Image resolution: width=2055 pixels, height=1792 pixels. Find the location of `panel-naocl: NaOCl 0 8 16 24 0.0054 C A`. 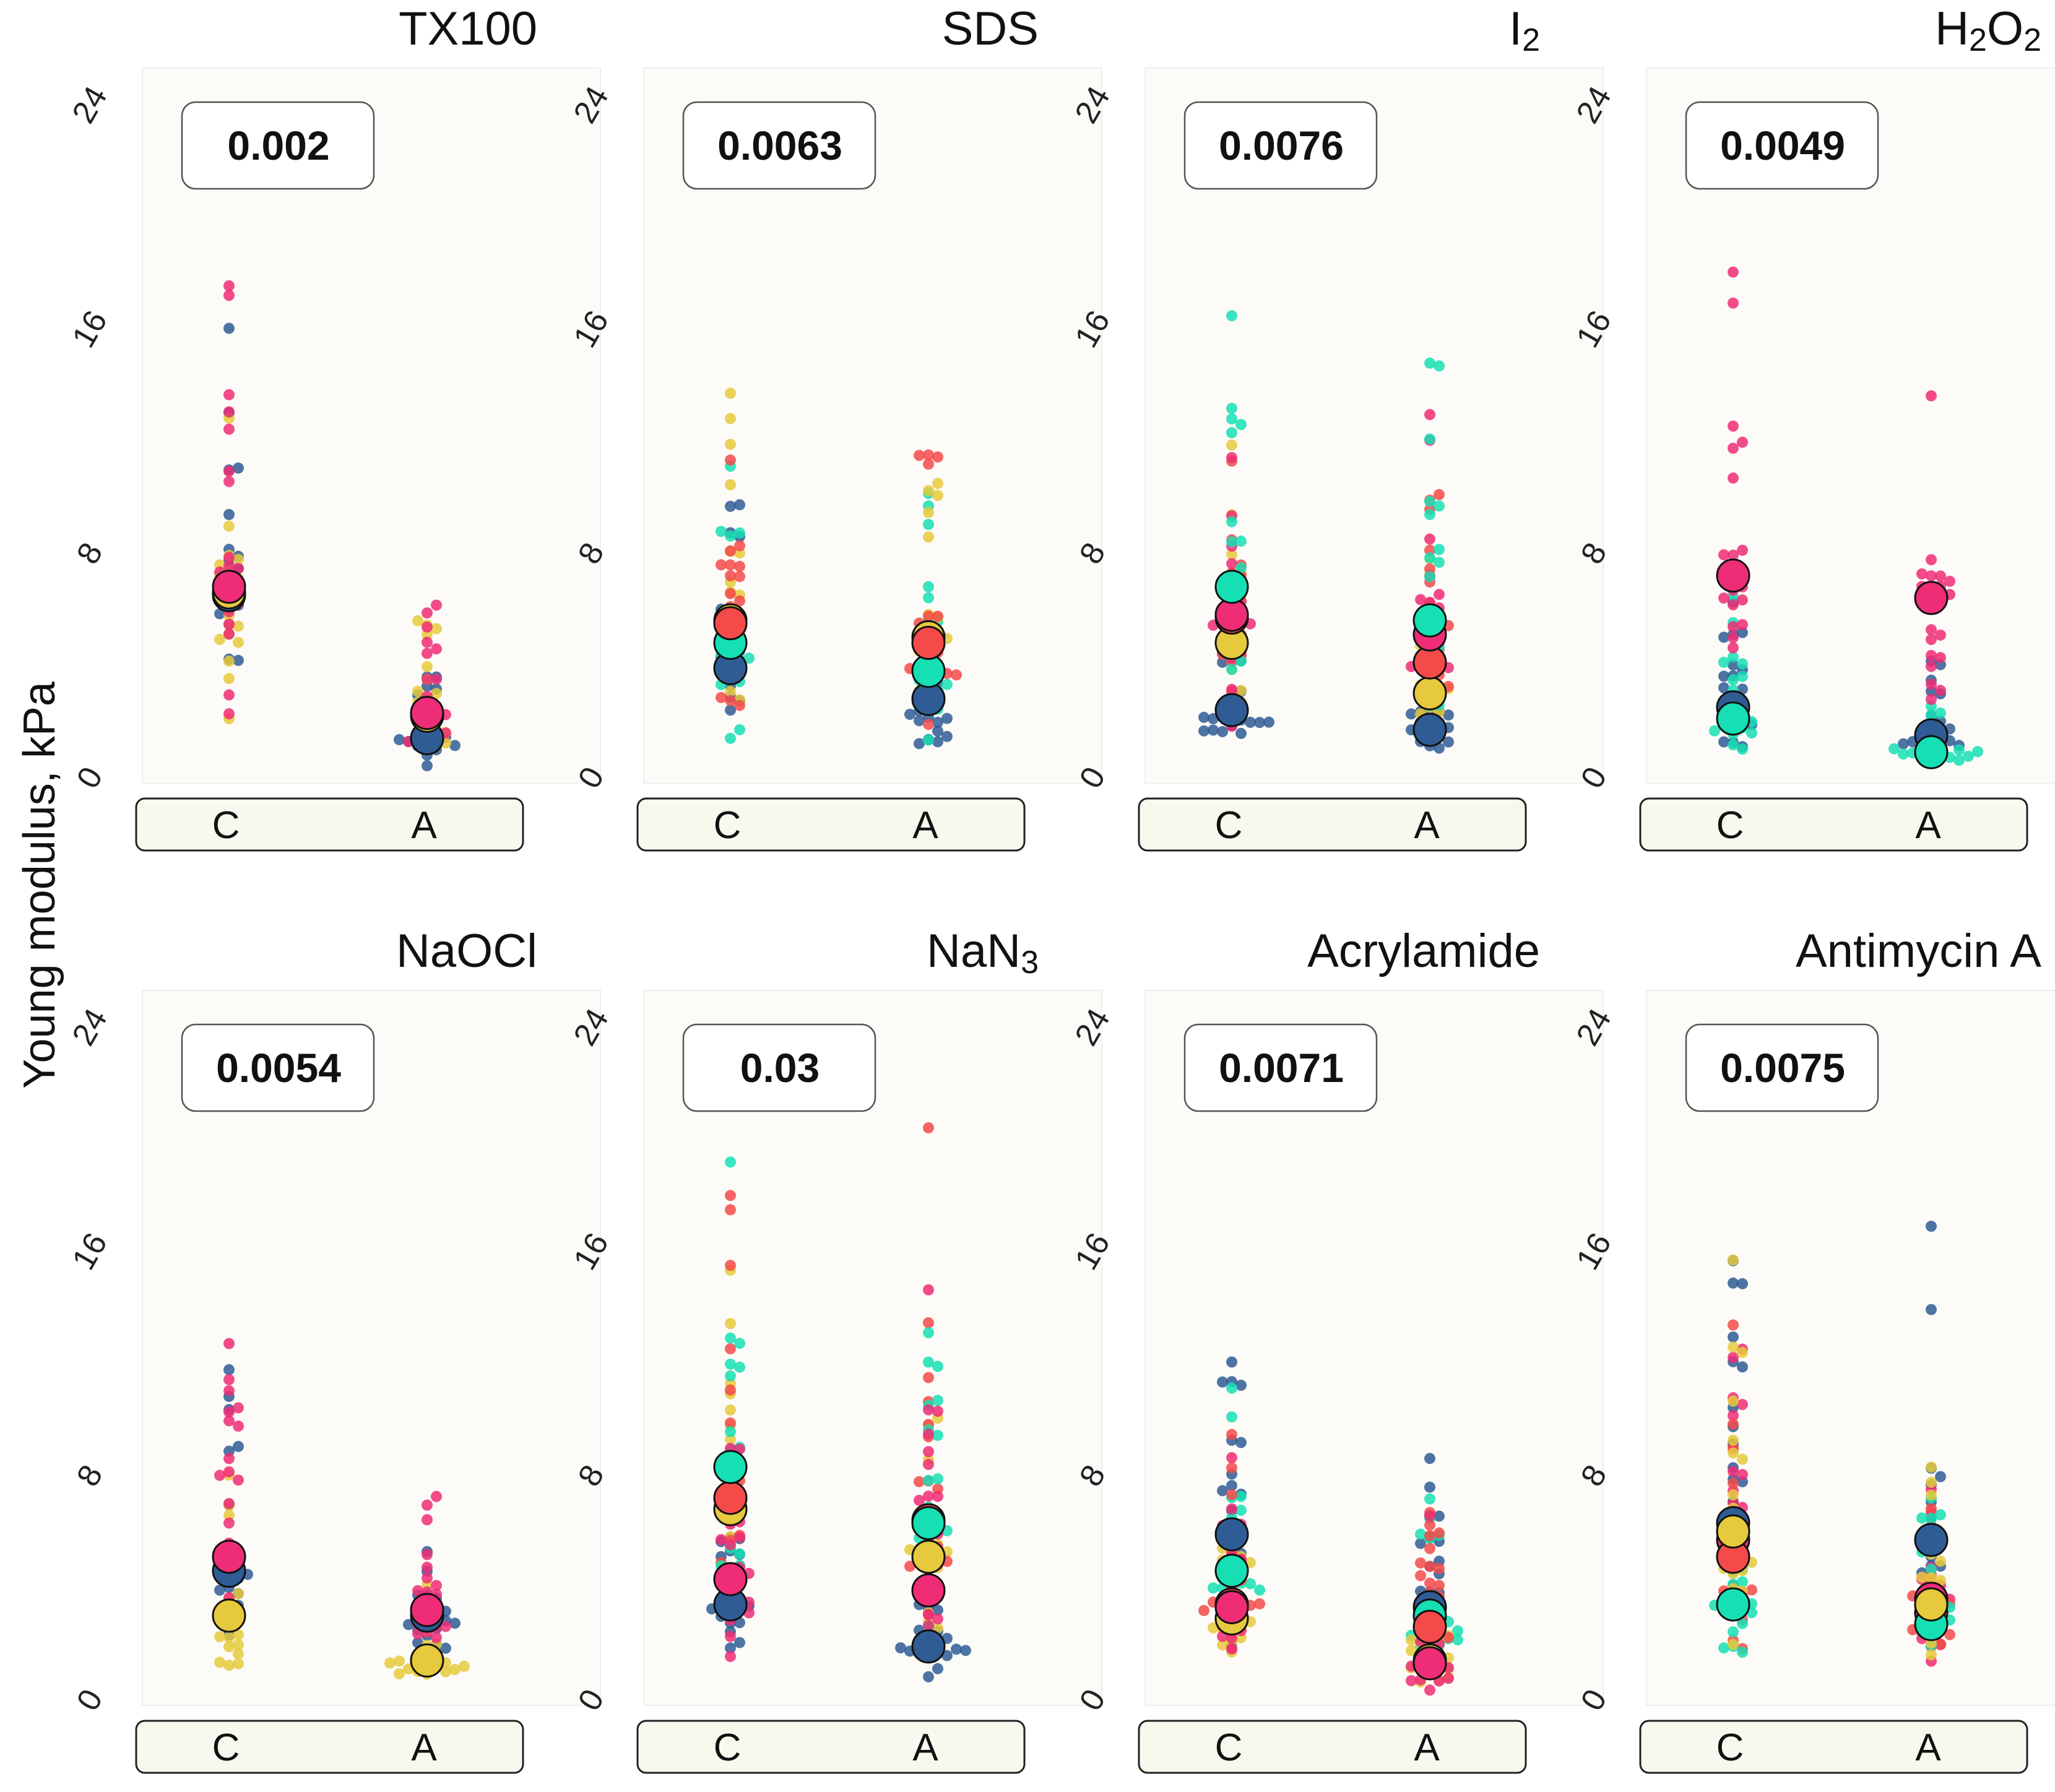

panel-naocl: NaOCl 0 8 16 24 0.0054 C A is located at coordinates (333, 1354).